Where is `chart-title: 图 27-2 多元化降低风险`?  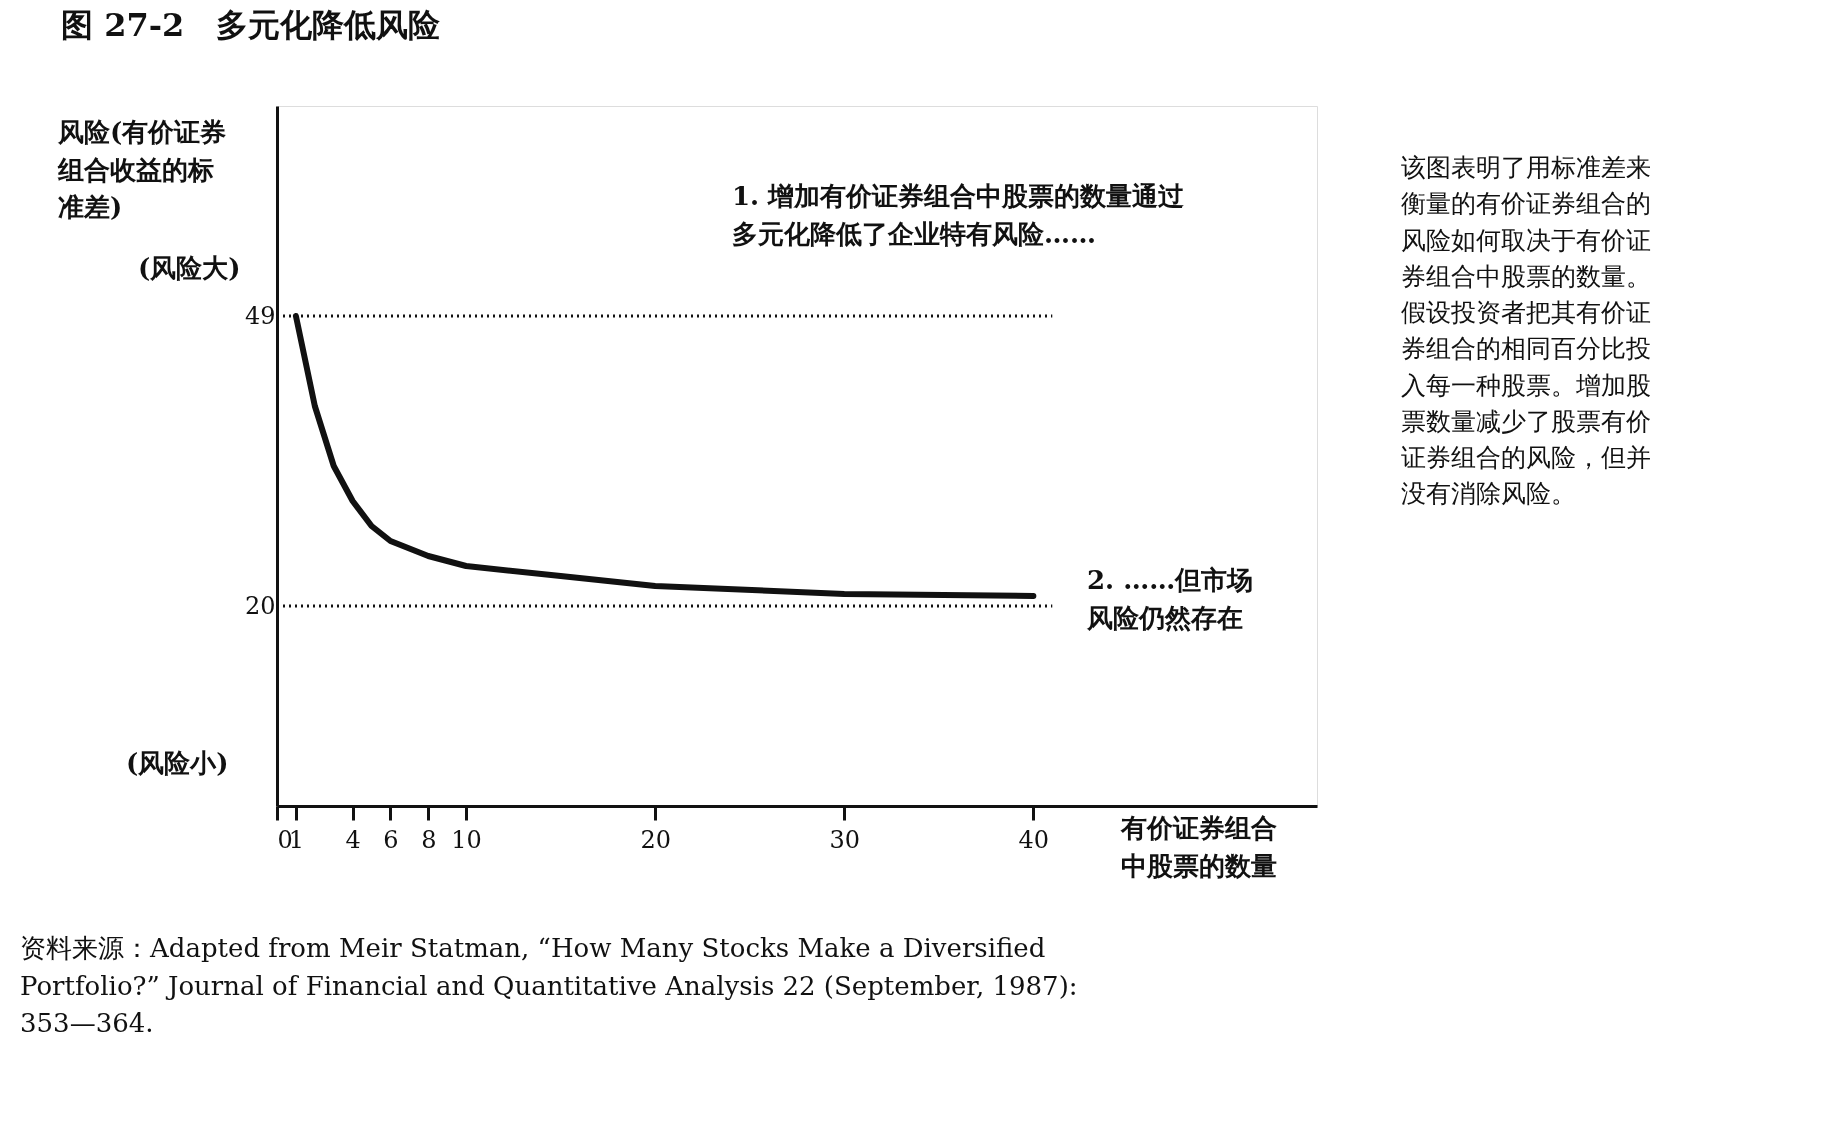 chart-title: 图 27-2 多元化降低风险 is located at coordinates (251, 25).